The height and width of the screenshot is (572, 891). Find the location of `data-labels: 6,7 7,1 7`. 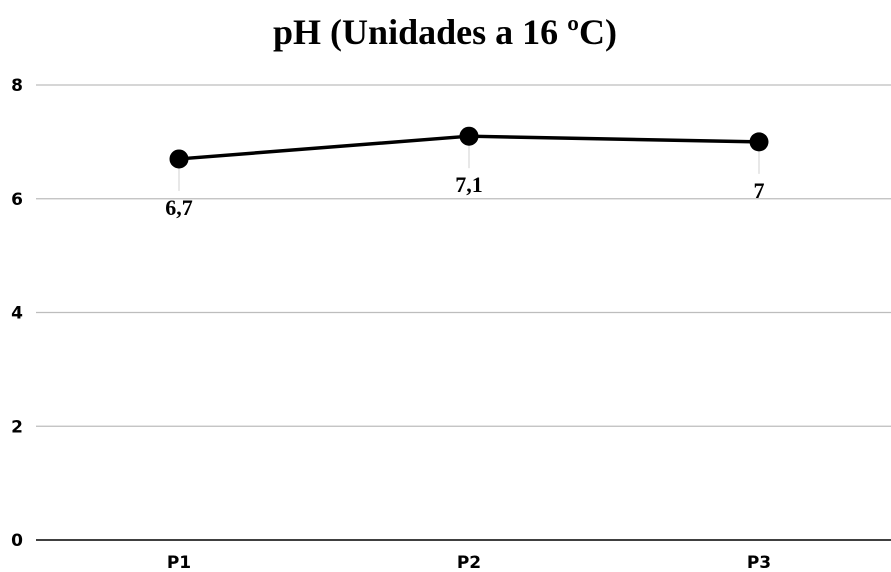

data-labels: 6,7 7,1 7 is located at coordinates (464, 196).